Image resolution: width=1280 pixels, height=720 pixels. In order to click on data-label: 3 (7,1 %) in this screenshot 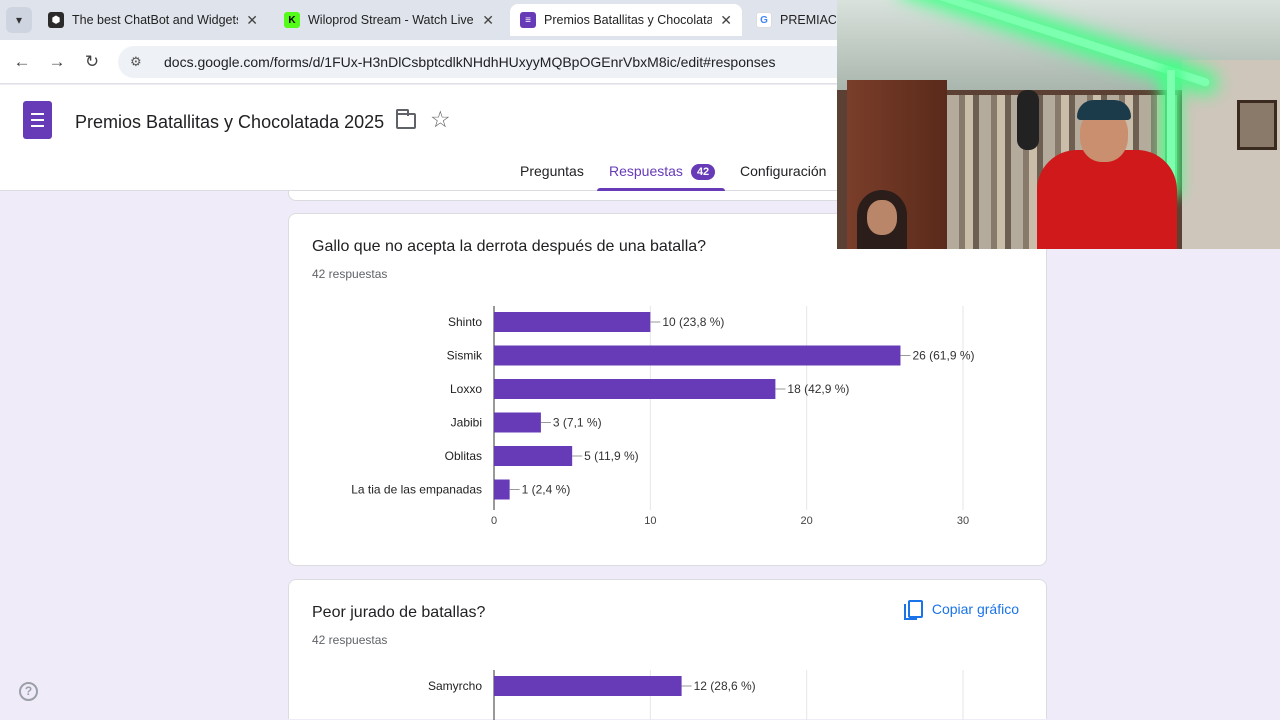, I will do `click(577, 423)`.